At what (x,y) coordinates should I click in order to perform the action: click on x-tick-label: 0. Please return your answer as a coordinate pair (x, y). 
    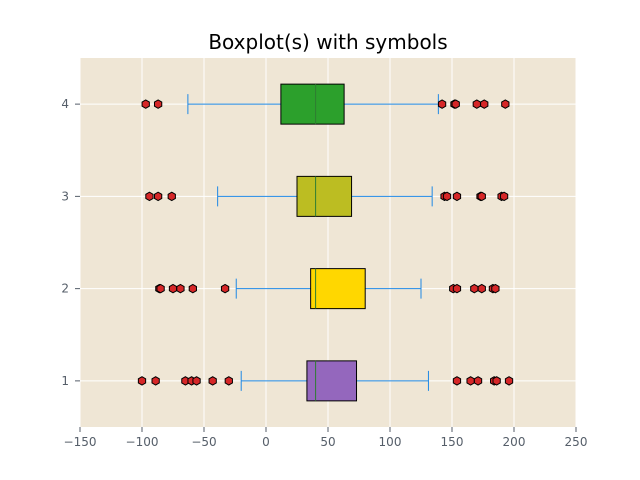
    Looking at the image, I should click on (266, 442).